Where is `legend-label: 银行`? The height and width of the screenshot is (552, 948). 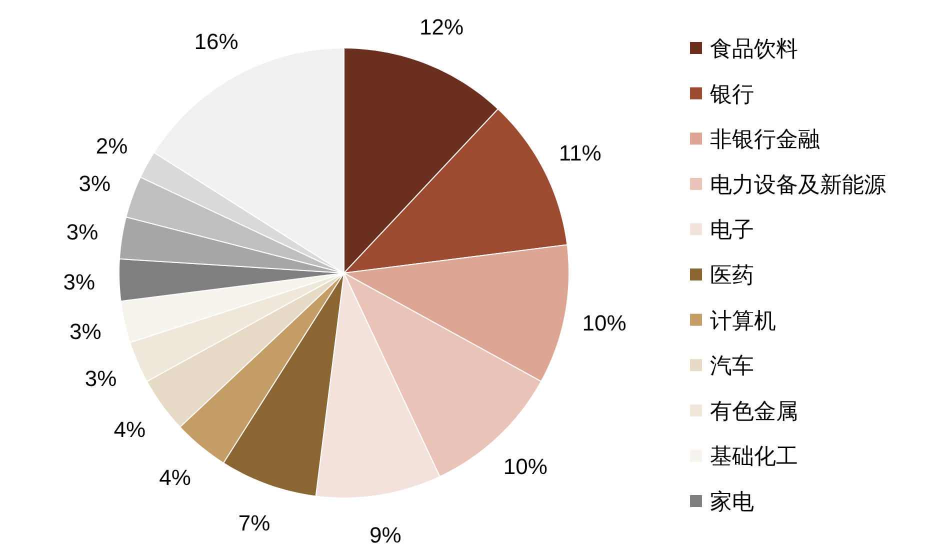
legend-label: 银行 is located at coordinates (731, 93).